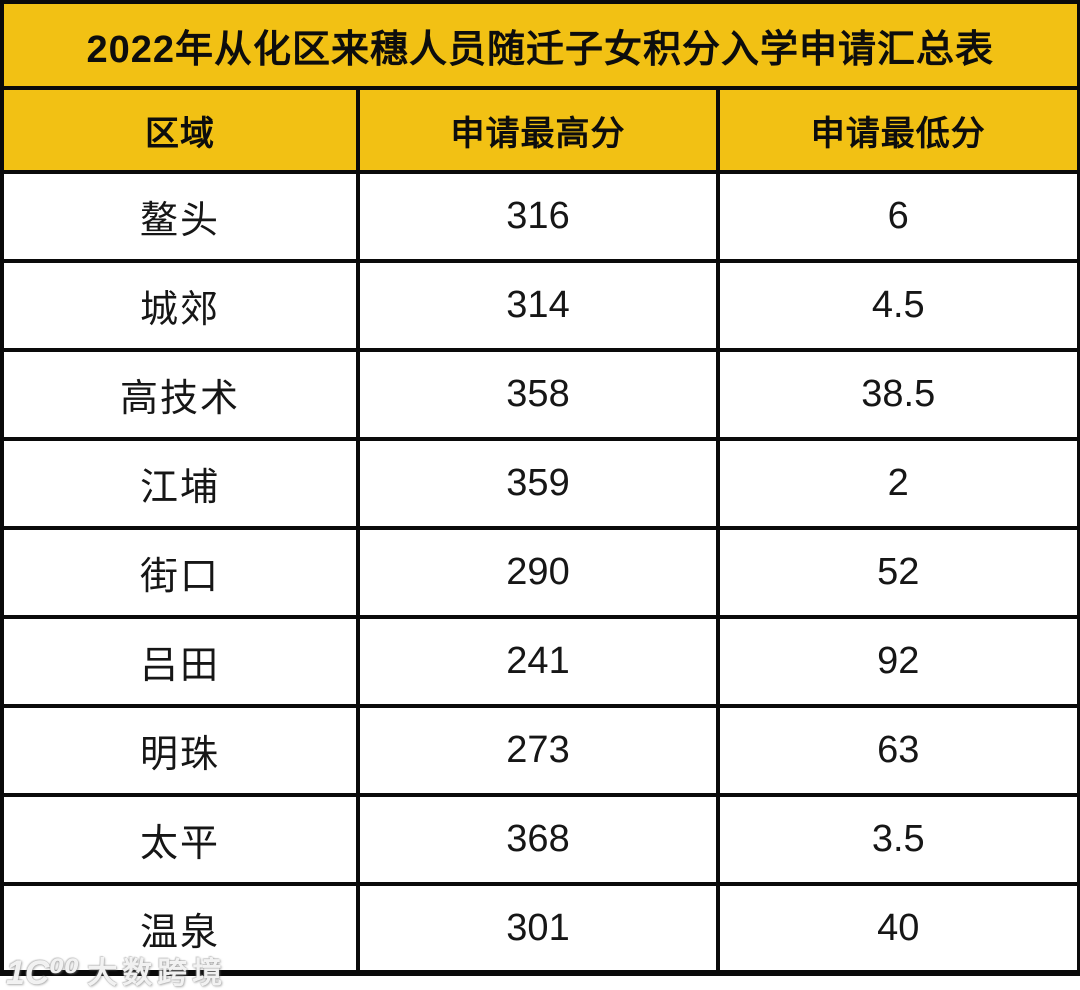  I want to click on max-score-cell: 314, so click(538, 305).